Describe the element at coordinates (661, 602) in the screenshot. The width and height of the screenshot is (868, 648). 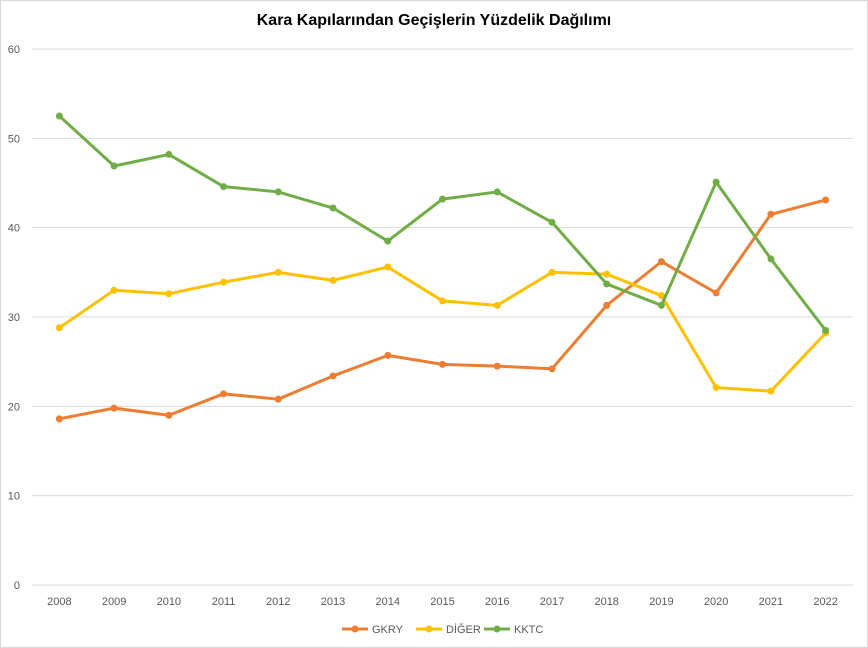
I see `x-tick-label: 2019` at that location.